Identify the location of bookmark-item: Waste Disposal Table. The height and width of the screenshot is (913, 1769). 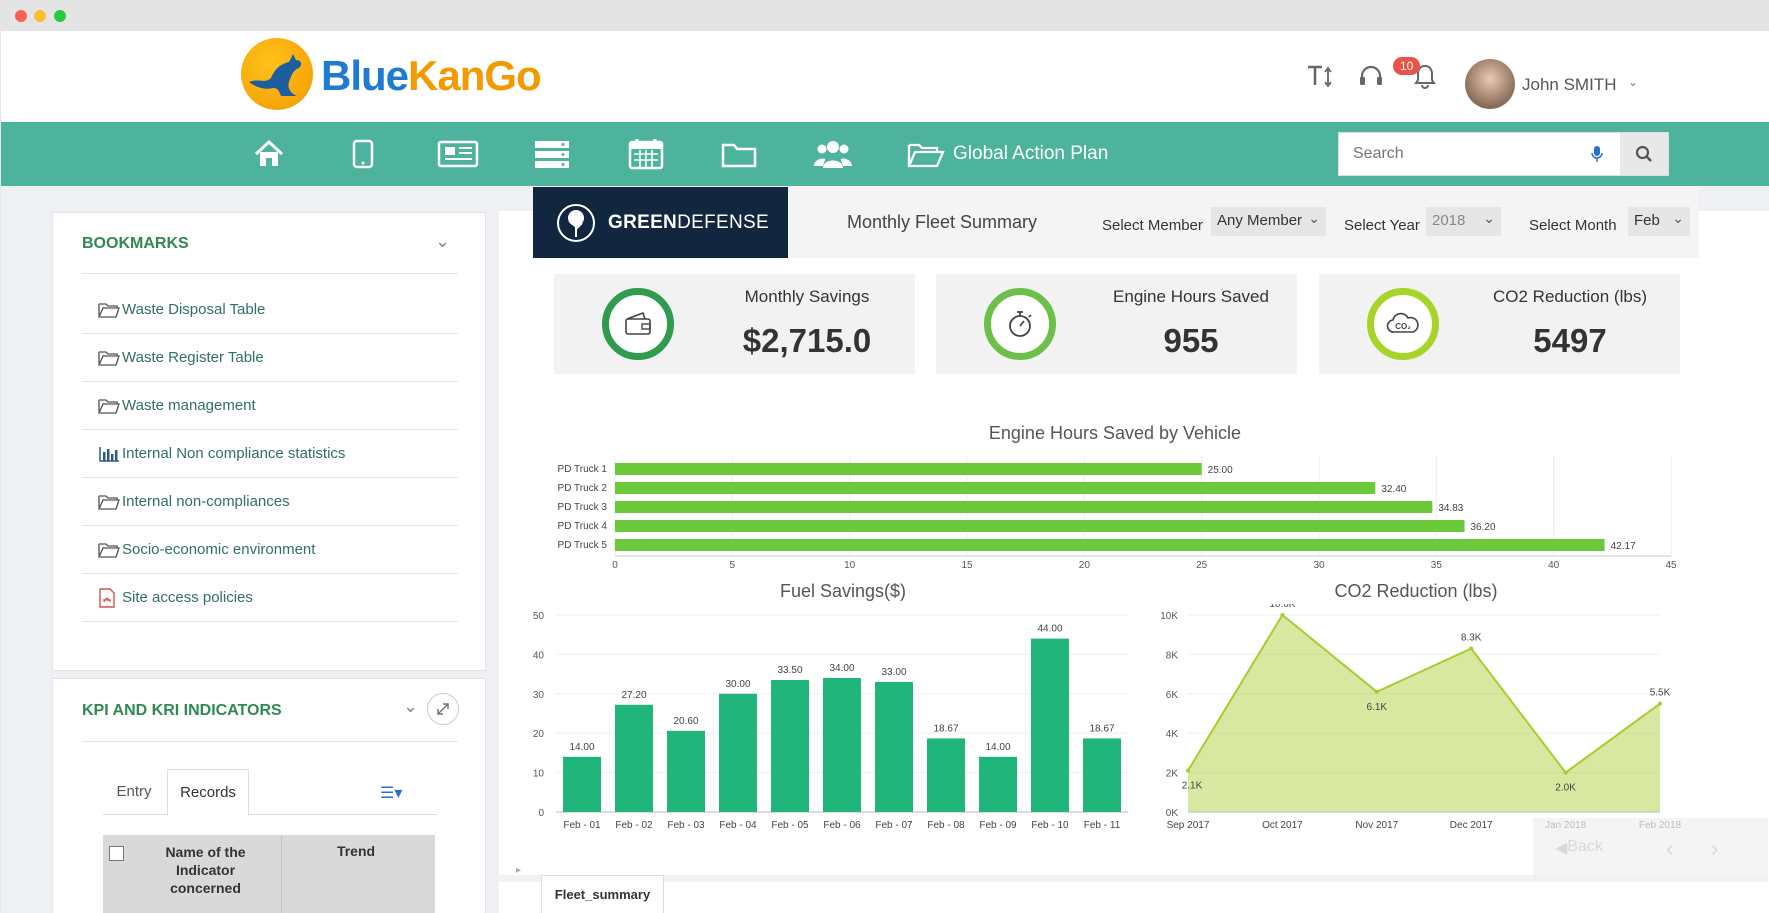
(270, 310).